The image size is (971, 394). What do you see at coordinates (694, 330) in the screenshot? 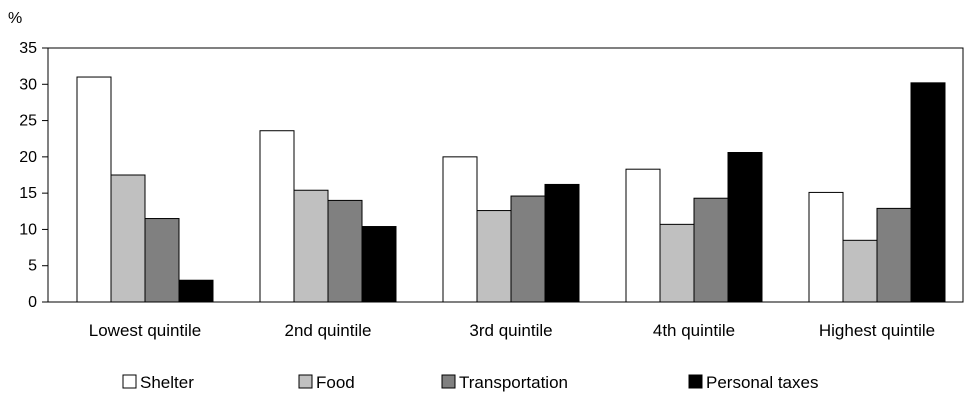
I see `category-label: 4th quintile` at bounding box center [694, 330].